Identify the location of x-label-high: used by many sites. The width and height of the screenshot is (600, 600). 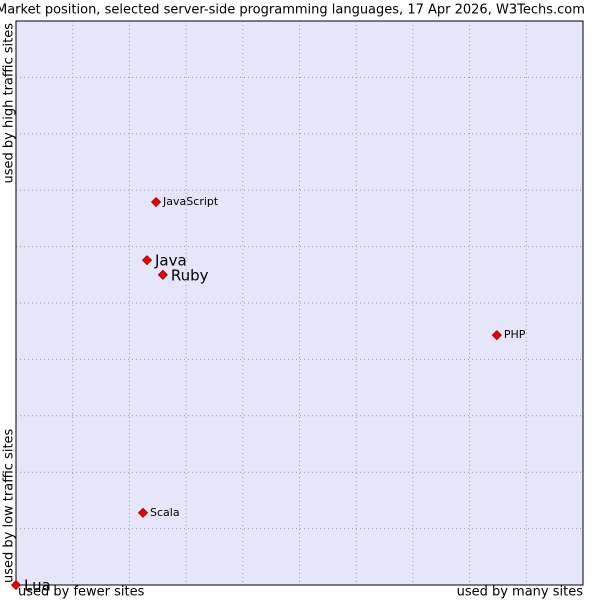
(520, 592).